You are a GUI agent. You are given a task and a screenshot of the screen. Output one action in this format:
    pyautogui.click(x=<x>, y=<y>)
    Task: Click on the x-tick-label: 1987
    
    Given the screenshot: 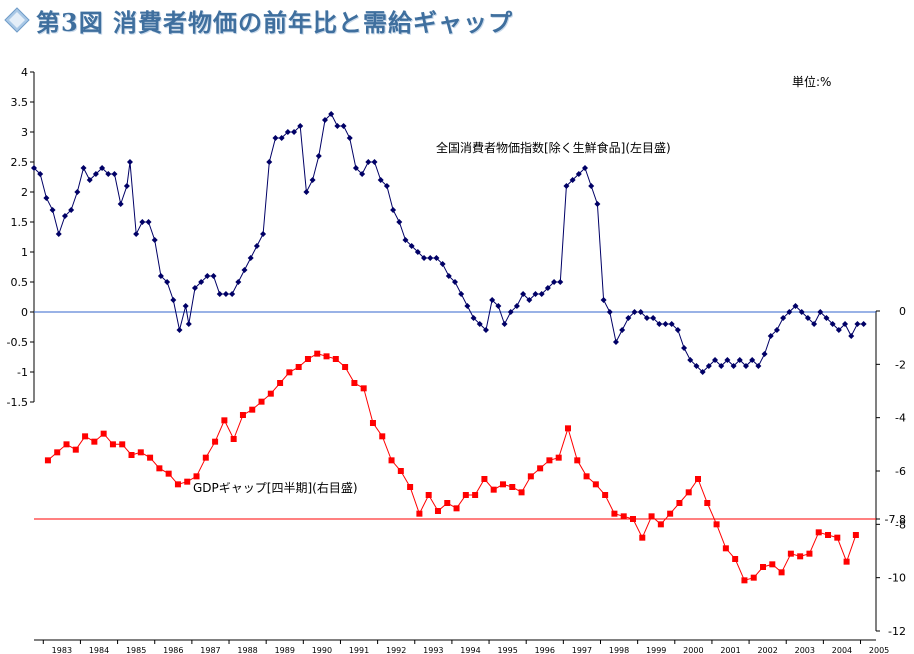 What is the action you would take?
    pyautogui.click(x=210, y=650)
    